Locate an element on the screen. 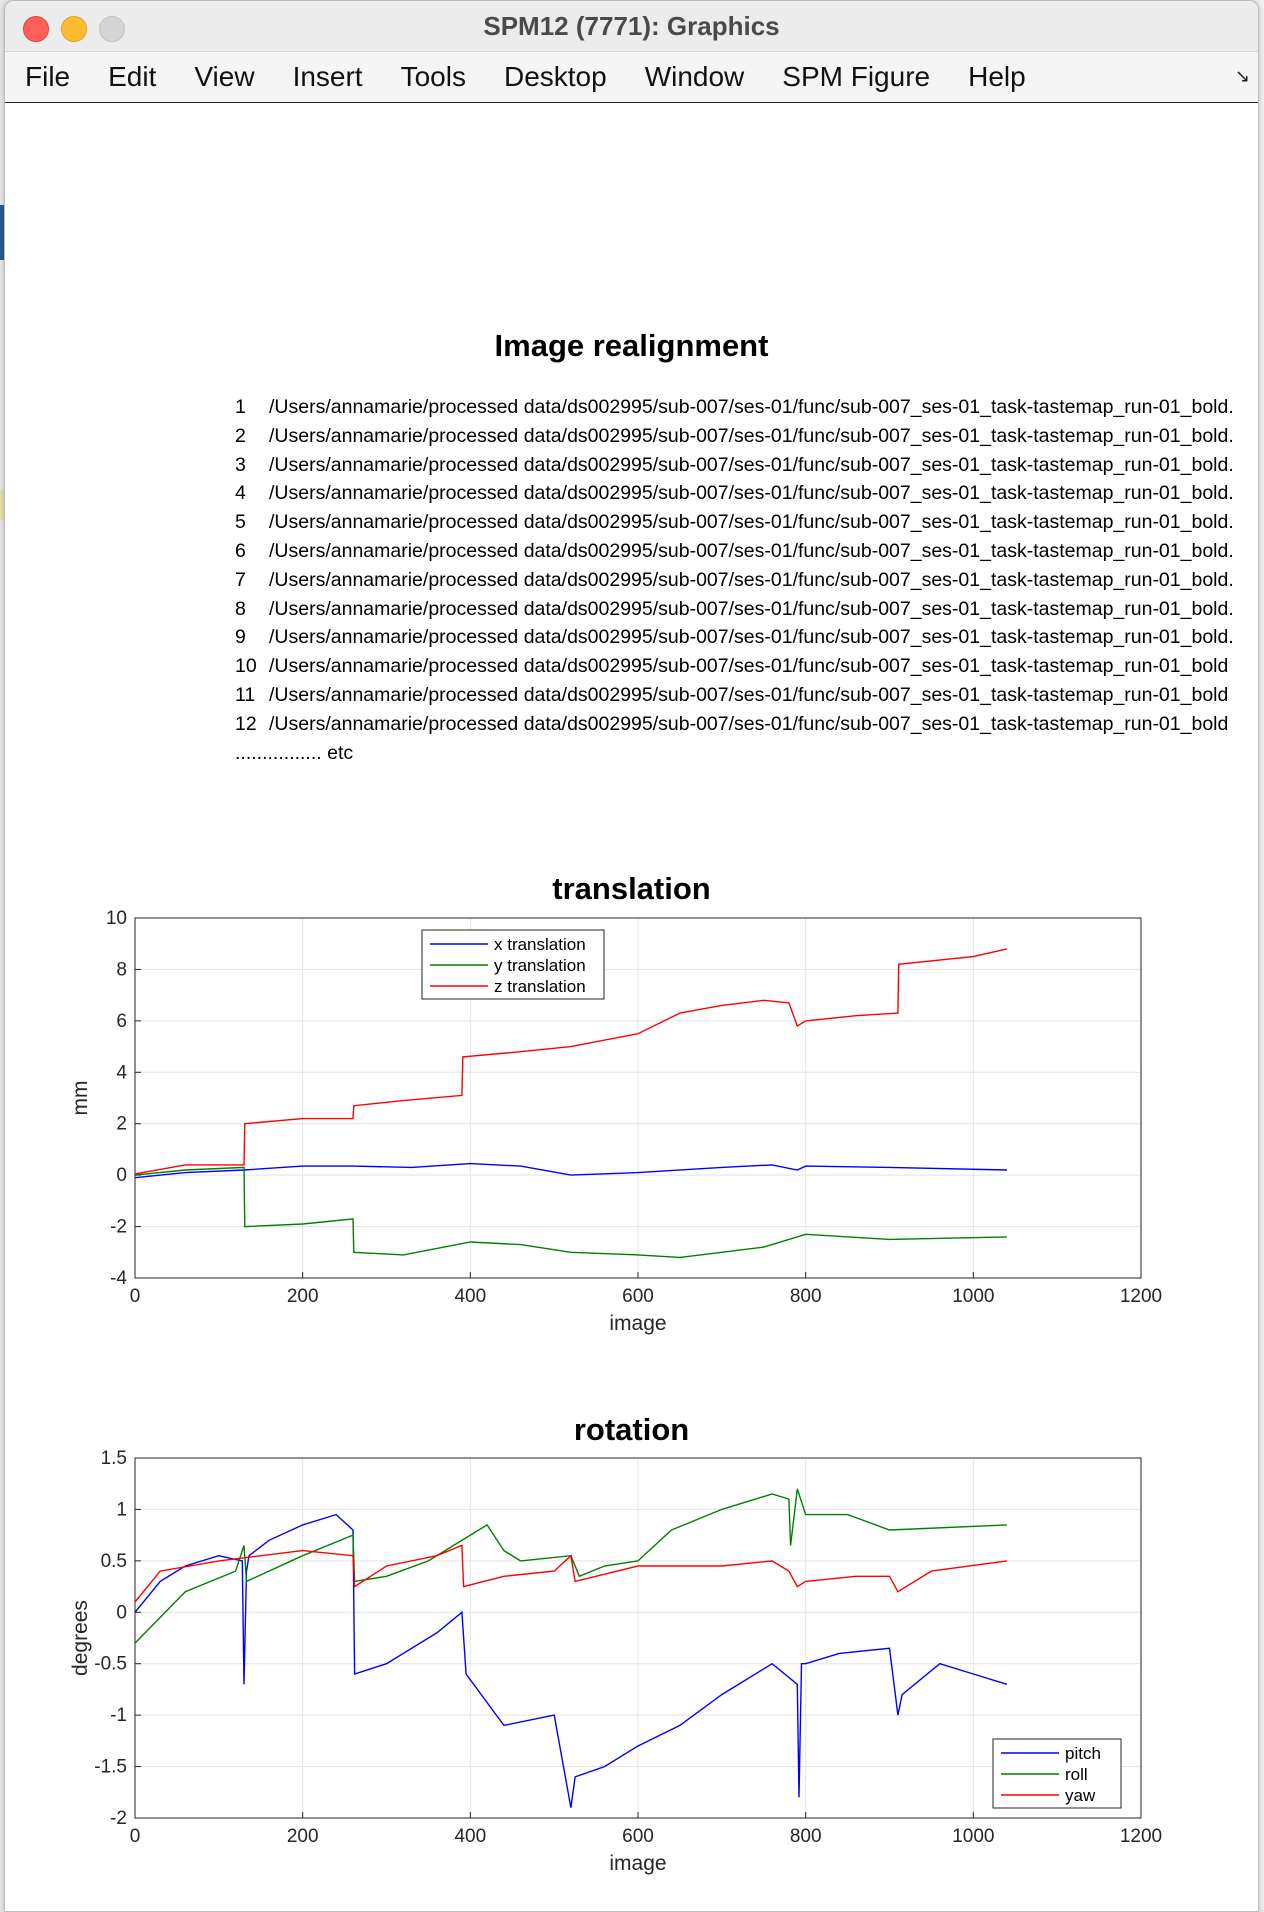 The width and height of the screenshot is (1264, 1912). menu-spm-figure: SPM Figure is located at coordinates (856, 76).